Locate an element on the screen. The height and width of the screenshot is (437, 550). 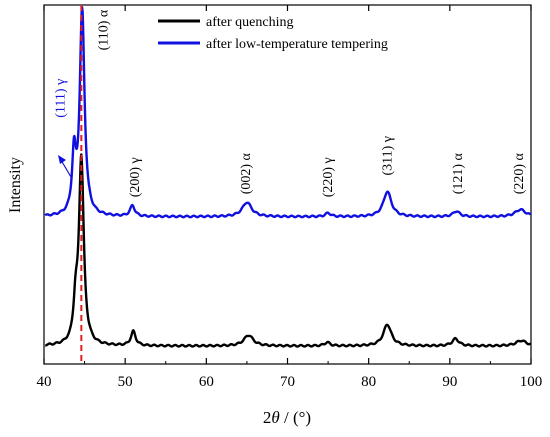
annotation-arrowhead is located at coordinates (62, 159).